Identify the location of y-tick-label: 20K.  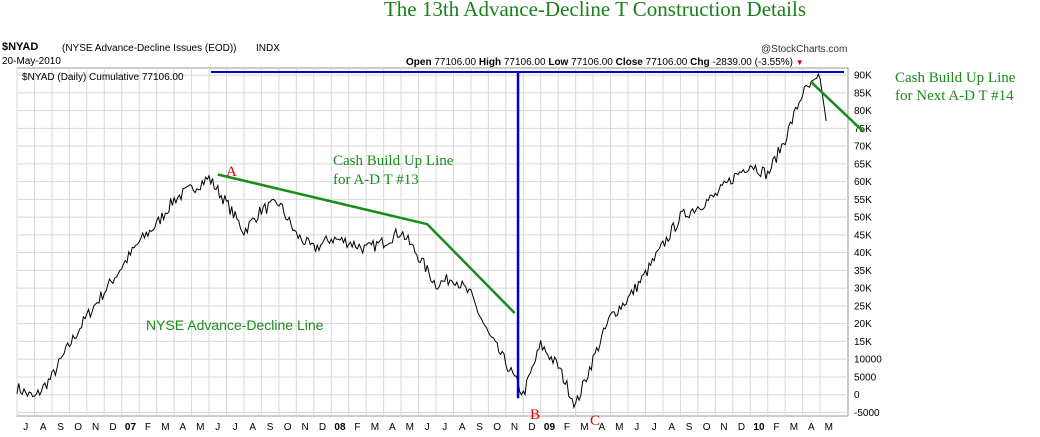
(863, 324).